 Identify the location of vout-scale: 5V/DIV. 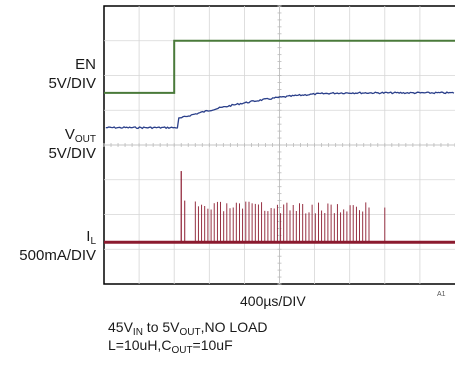
(72, 153).